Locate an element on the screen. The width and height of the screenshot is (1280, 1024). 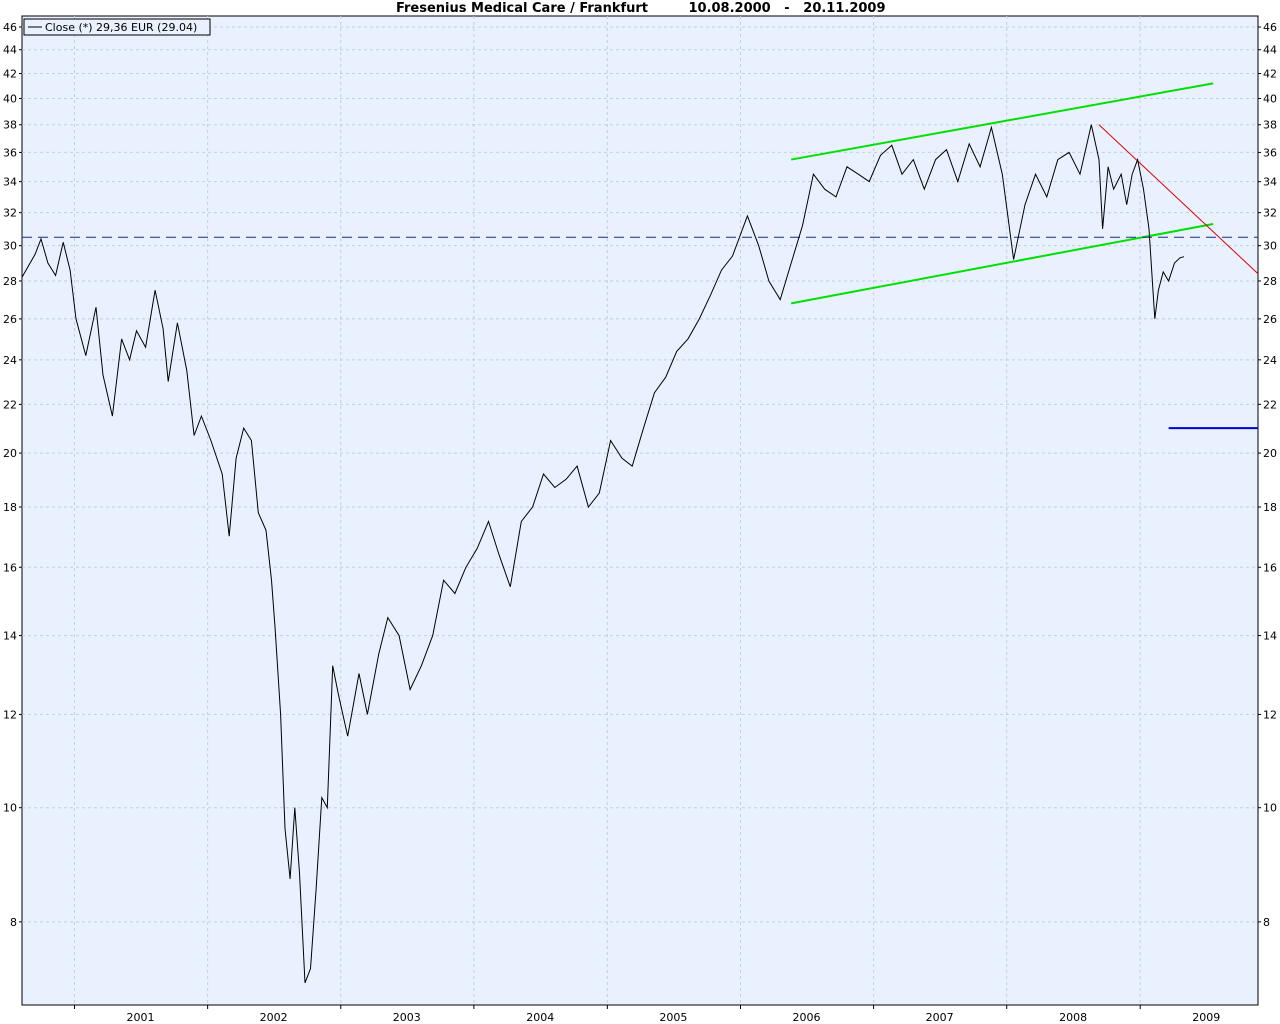
x-tick-label: 2004 is located at coordinates (540, 1017).